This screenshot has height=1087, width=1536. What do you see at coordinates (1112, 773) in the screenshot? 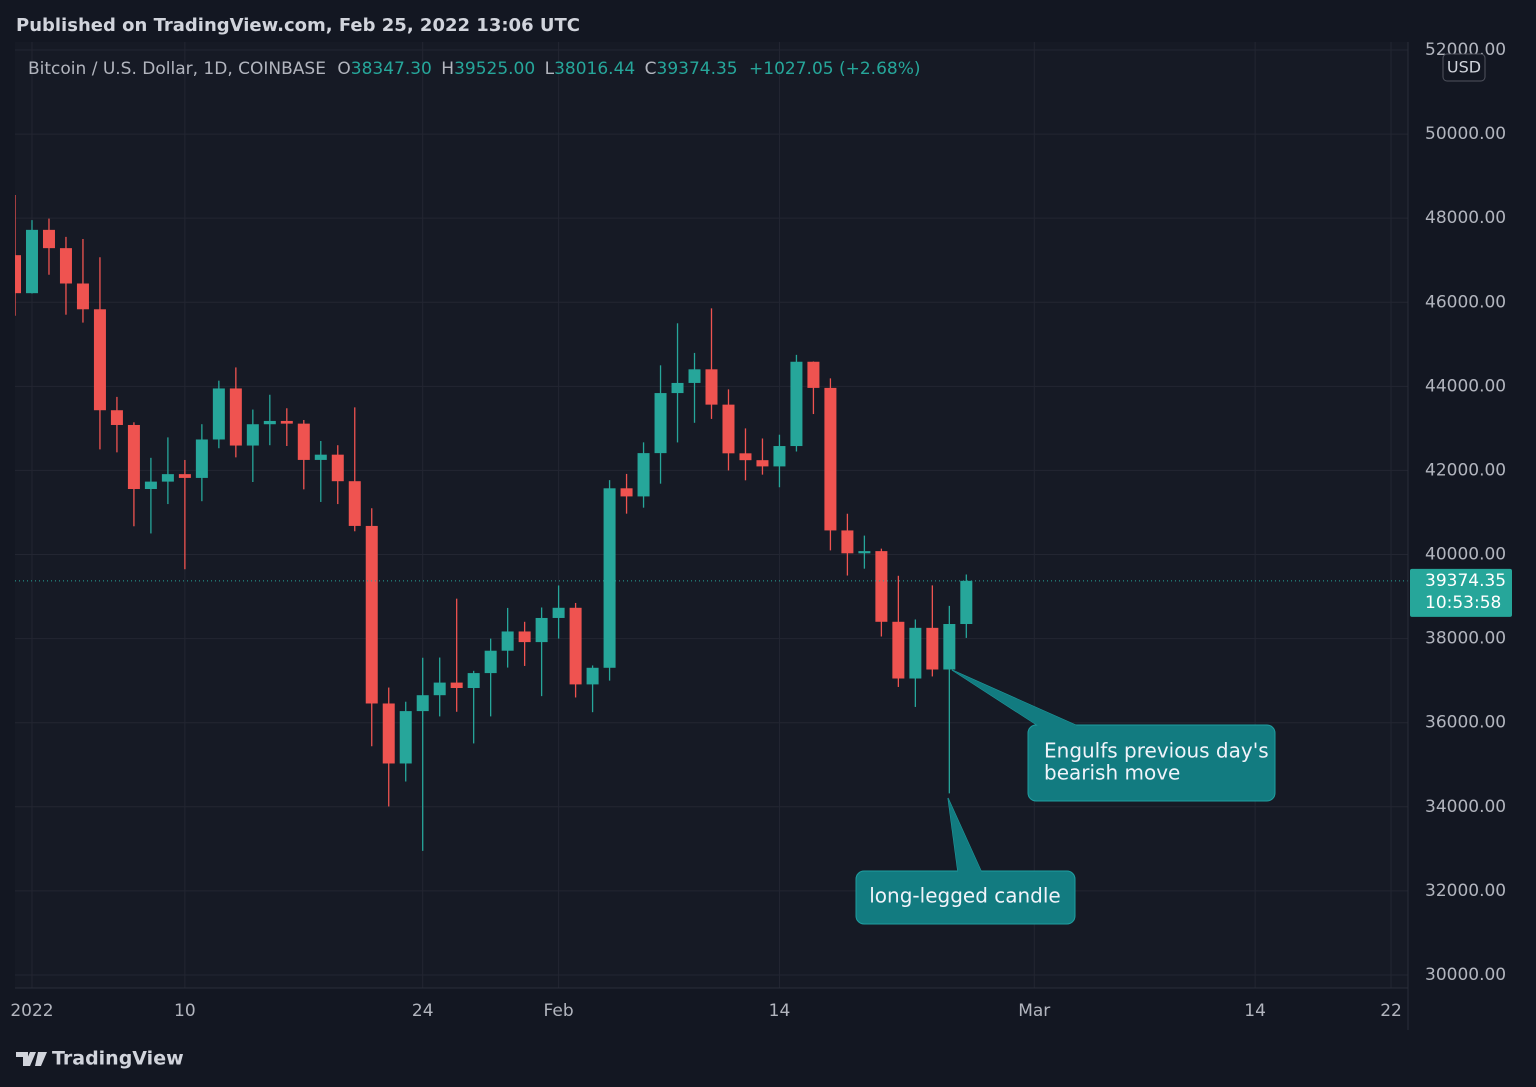
I see `annotation-text: bearish move` at bounding box center [1112, 773].